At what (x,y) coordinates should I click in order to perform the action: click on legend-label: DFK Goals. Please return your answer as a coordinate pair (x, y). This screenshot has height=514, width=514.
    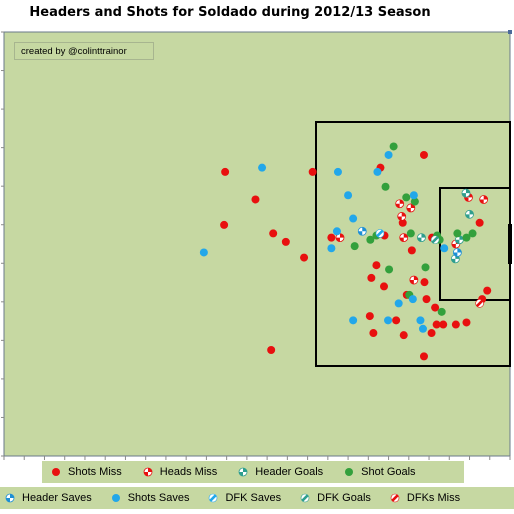
    Looking at the image, I should click on (344, 498).